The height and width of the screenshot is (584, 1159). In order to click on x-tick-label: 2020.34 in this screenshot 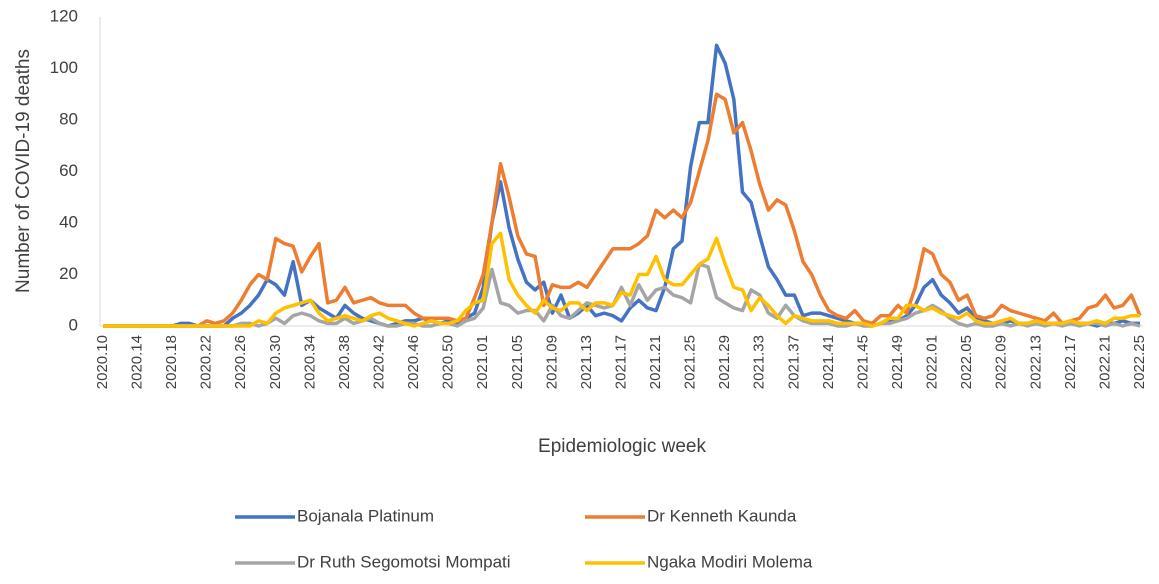, I will do `click(309, 362)`.